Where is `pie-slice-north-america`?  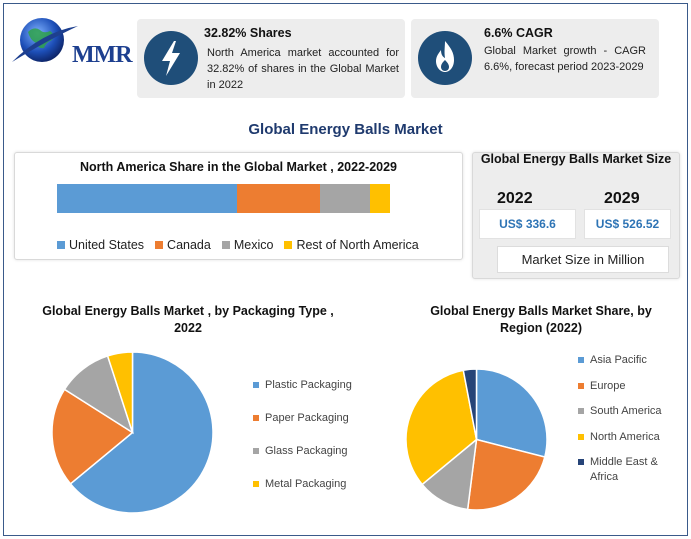
pie-slice-north-america is located at coordinates (441, 427).